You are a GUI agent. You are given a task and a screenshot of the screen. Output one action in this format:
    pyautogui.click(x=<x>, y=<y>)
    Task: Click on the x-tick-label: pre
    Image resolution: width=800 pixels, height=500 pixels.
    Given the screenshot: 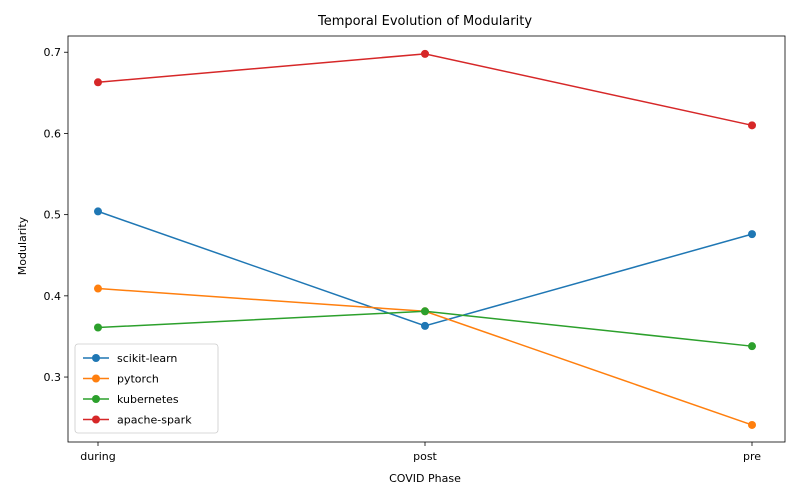 What is the action you would take?
    pyautogui.click(x=752, y=456)
    